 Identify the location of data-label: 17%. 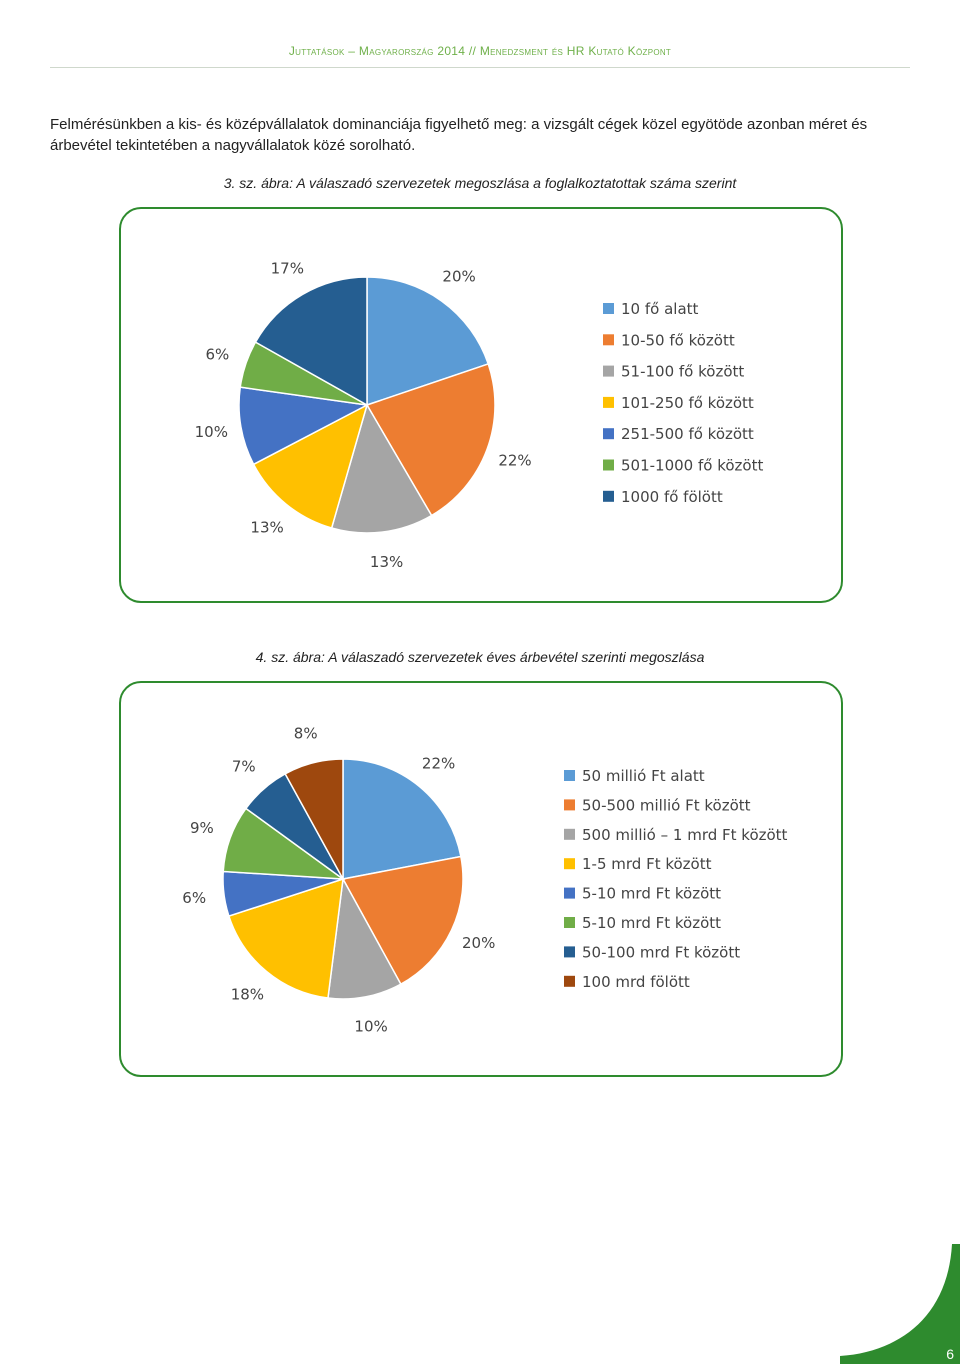
(287, 269).